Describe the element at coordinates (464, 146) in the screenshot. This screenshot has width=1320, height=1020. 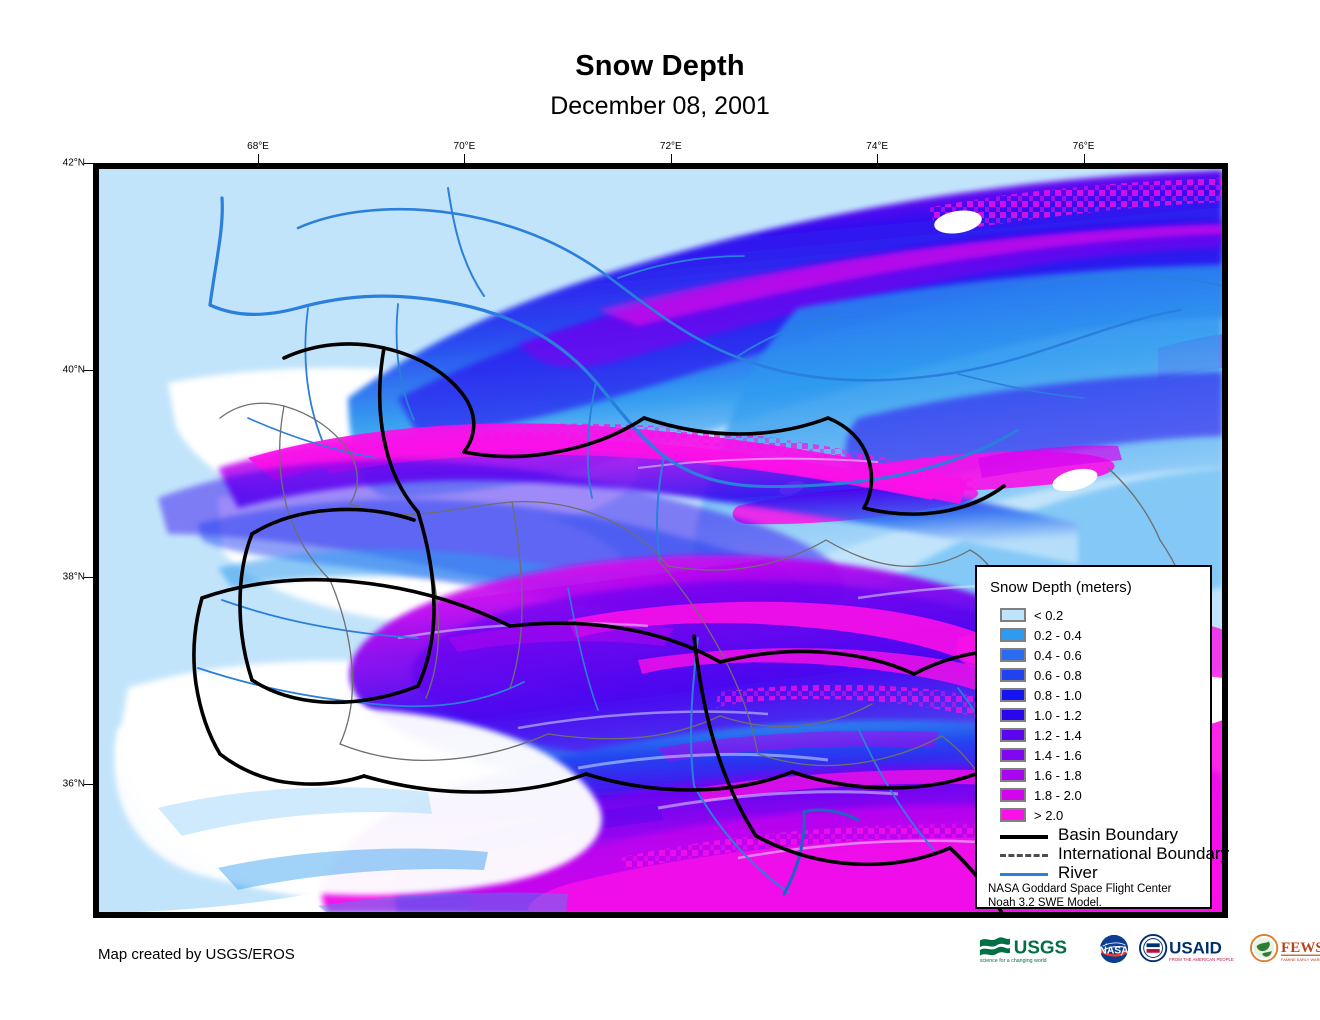
I see `lon-tick-label: 70°E` at that location.